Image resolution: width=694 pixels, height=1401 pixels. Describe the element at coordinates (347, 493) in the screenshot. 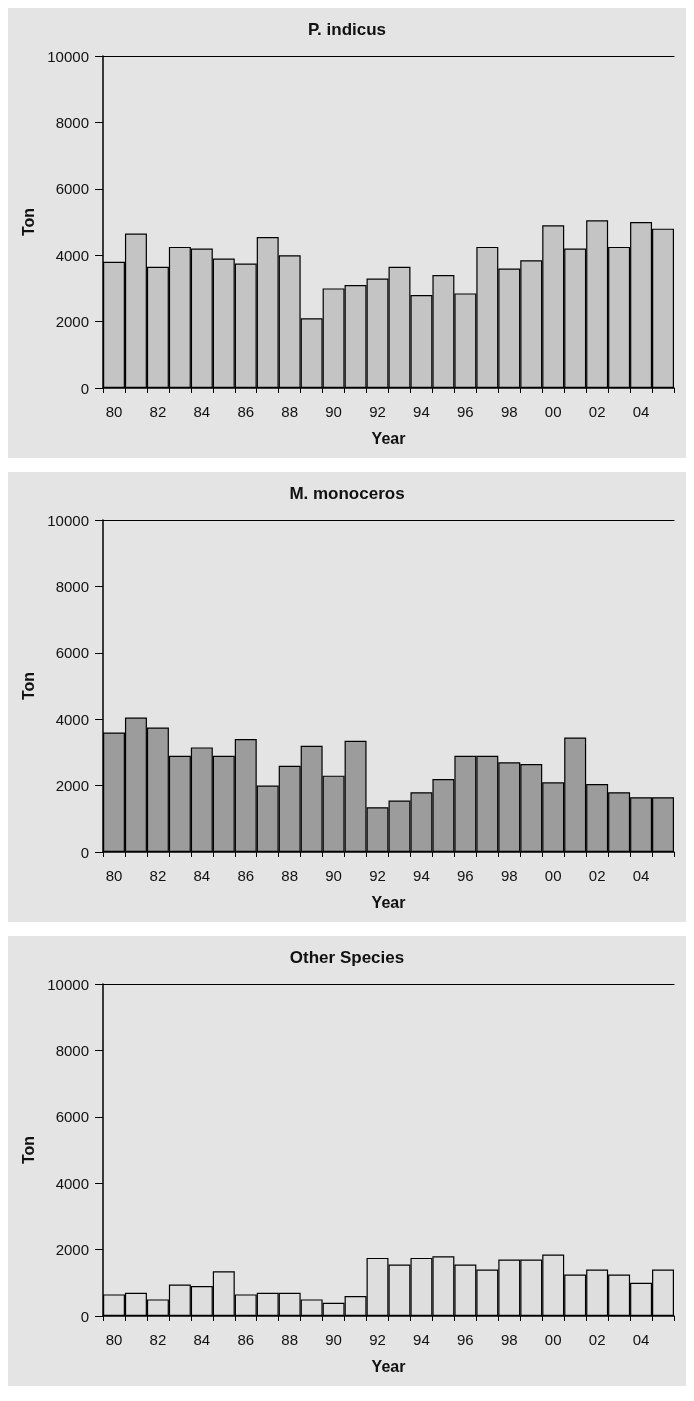

I see `chart-title: M. monoceros` at that location.